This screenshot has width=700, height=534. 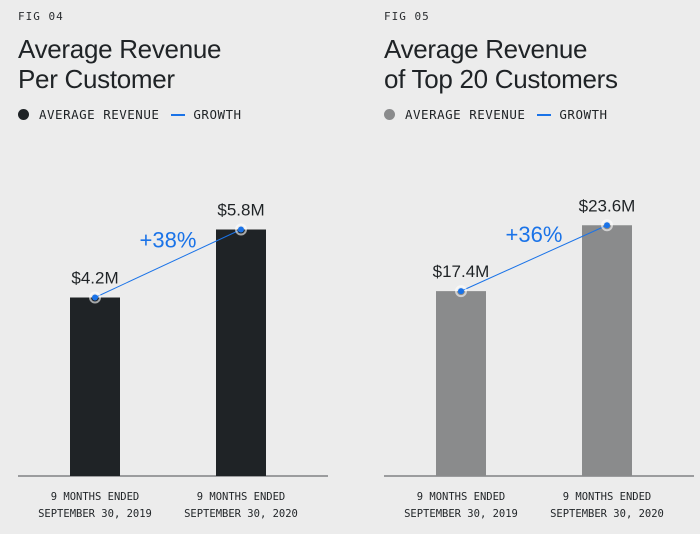 I want to click on bar-value-label: $4.2M, so click(x=94, y=278).